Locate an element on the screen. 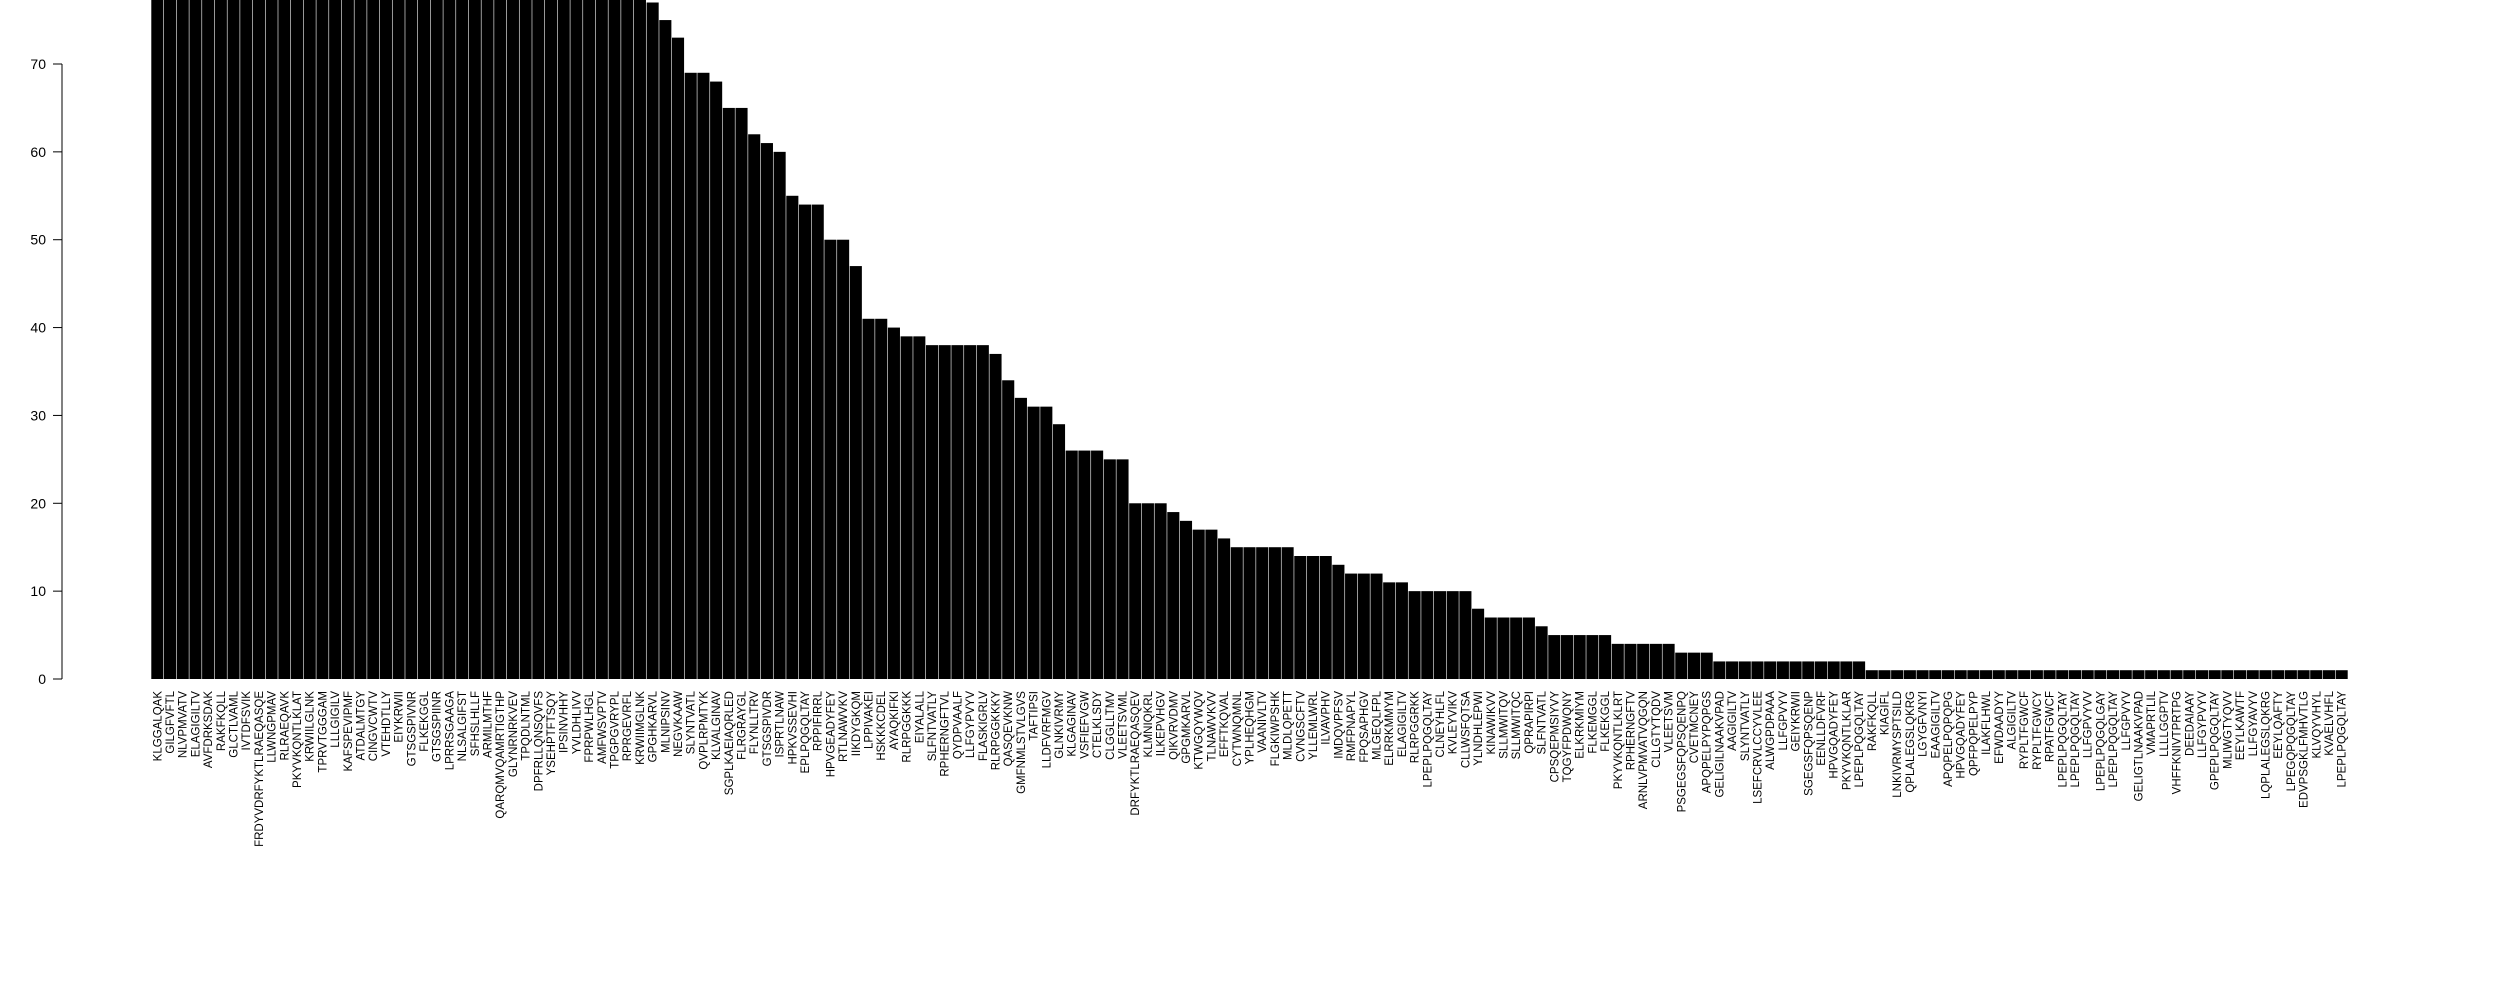 The image size is (2500, 1000). x-tick-label: DRFYKTLRAEQASQEV is located at coordinates (1136, 753).